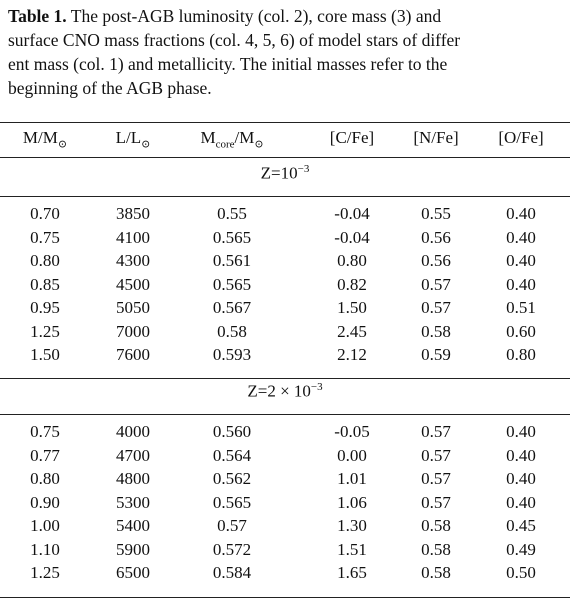  I want to click on table-cell: 4300, so click(133, 260).